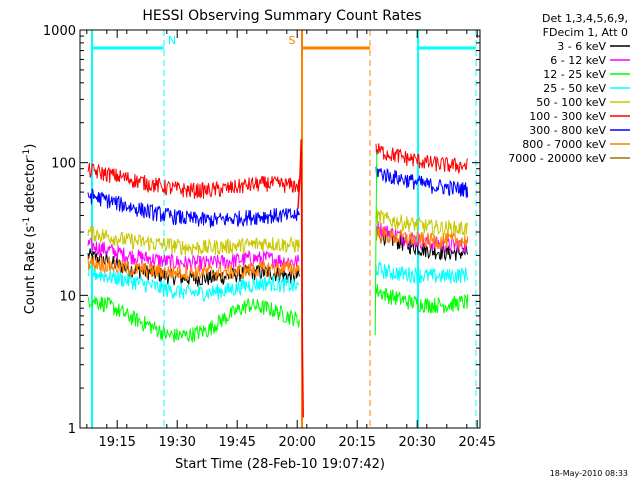 This screenshot has width=640, height=480. I want to click on legend-label: 12 - 25 keV, so click(574, 74).